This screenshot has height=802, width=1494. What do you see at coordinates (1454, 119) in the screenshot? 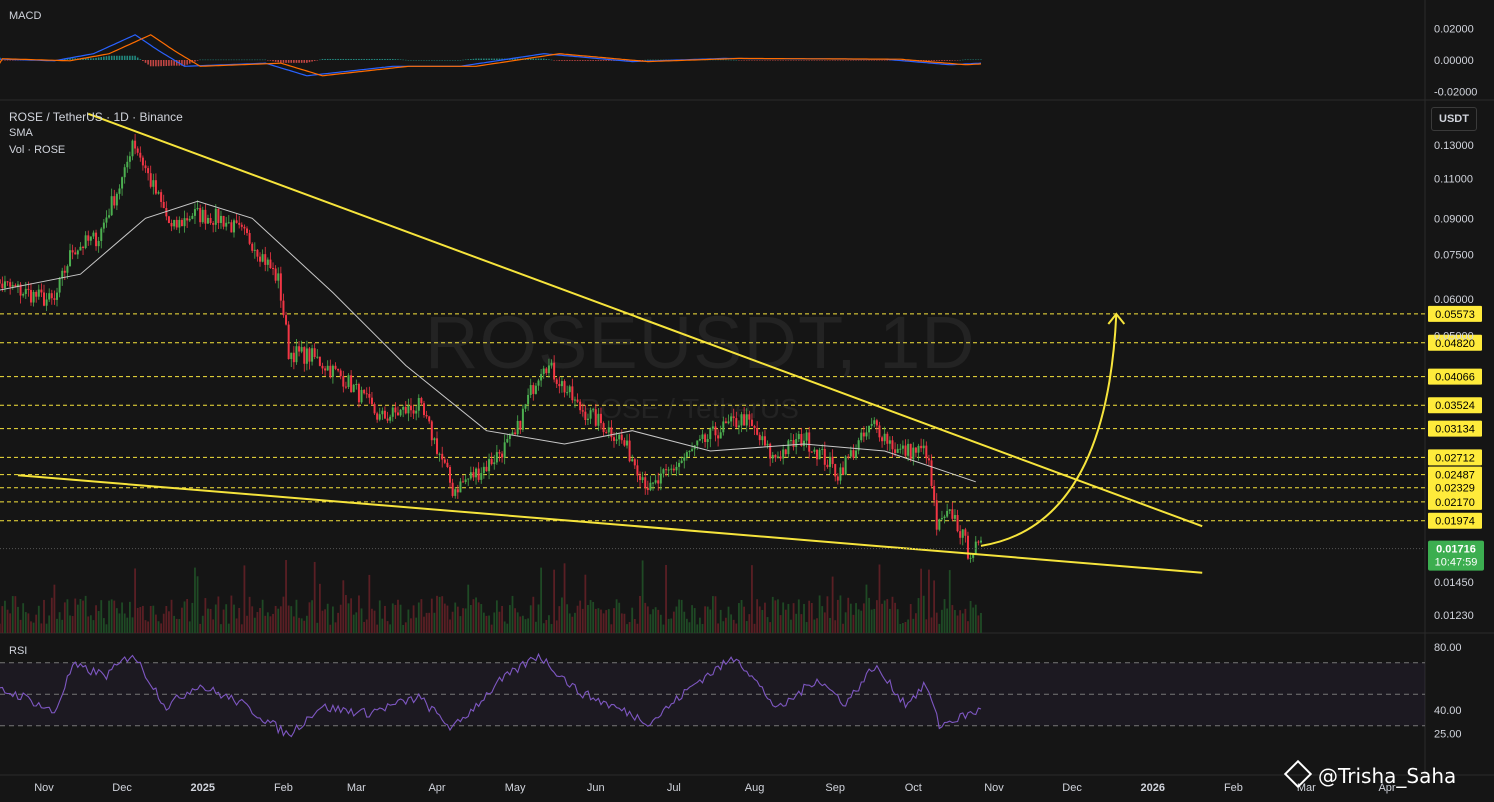
I see `currency-button: USDT` at bounding box center [1454, 119].